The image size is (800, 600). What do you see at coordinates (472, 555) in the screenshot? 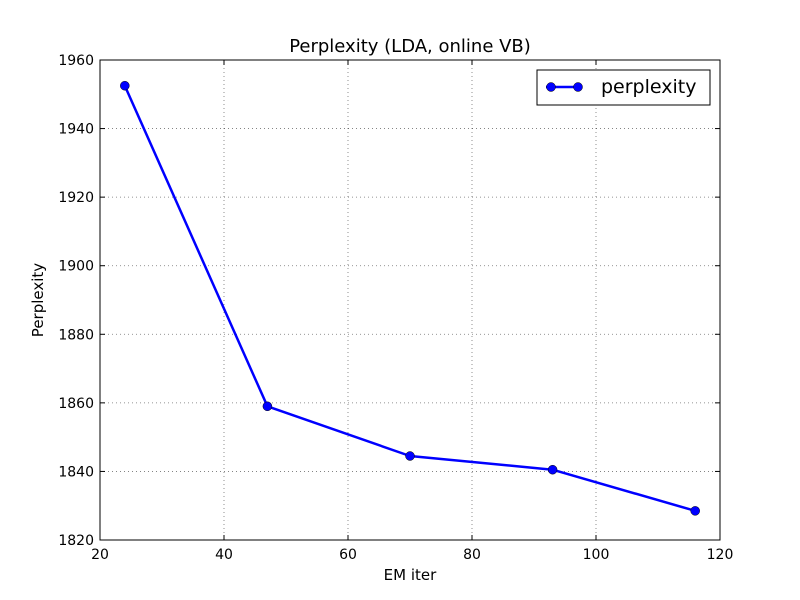
I see `x-tick-label: 80` at bounding box center [472, 555].